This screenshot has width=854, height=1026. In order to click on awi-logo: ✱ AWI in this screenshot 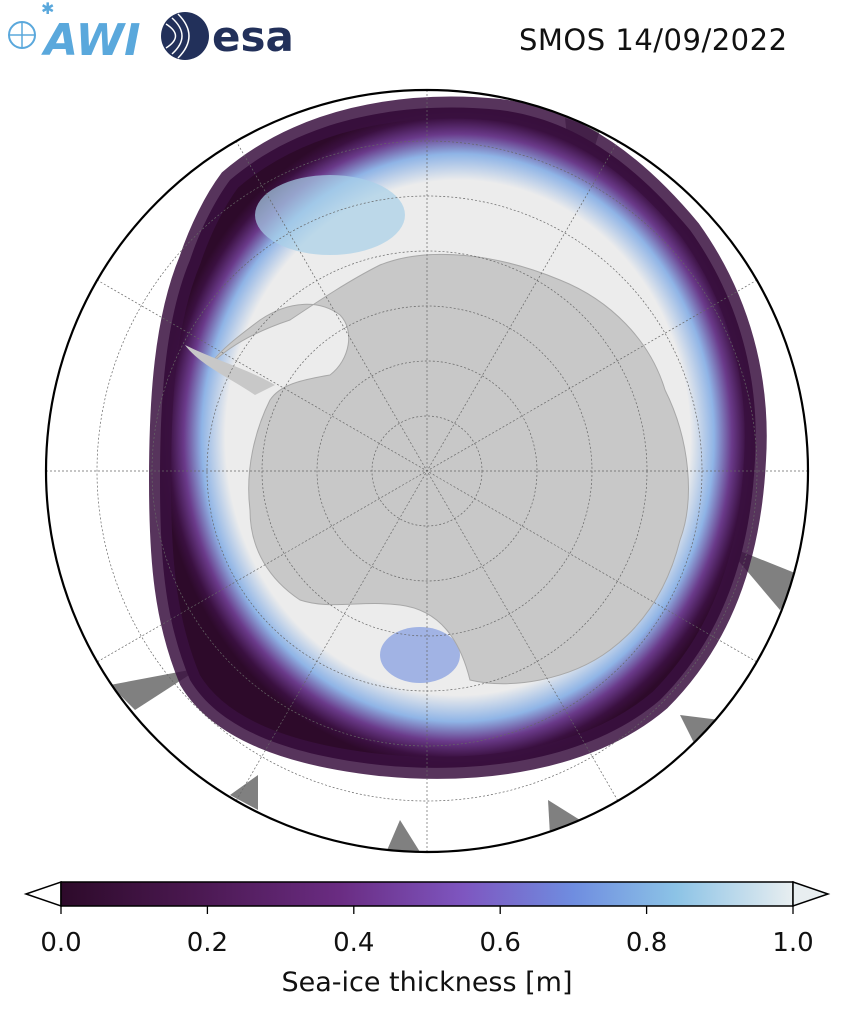, I will do `click(74, 33)`.